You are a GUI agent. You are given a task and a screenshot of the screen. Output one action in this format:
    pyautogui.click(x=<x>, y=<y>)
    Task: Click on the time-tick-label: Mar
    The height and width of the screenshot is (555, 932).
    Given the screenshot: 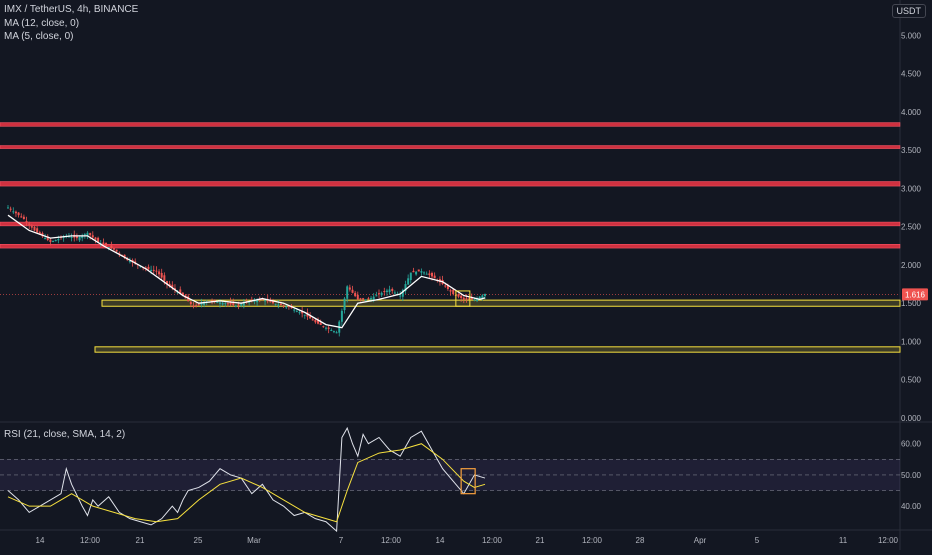 What is the action you would take?
    pyautogui.click(x=254, y=540)
    